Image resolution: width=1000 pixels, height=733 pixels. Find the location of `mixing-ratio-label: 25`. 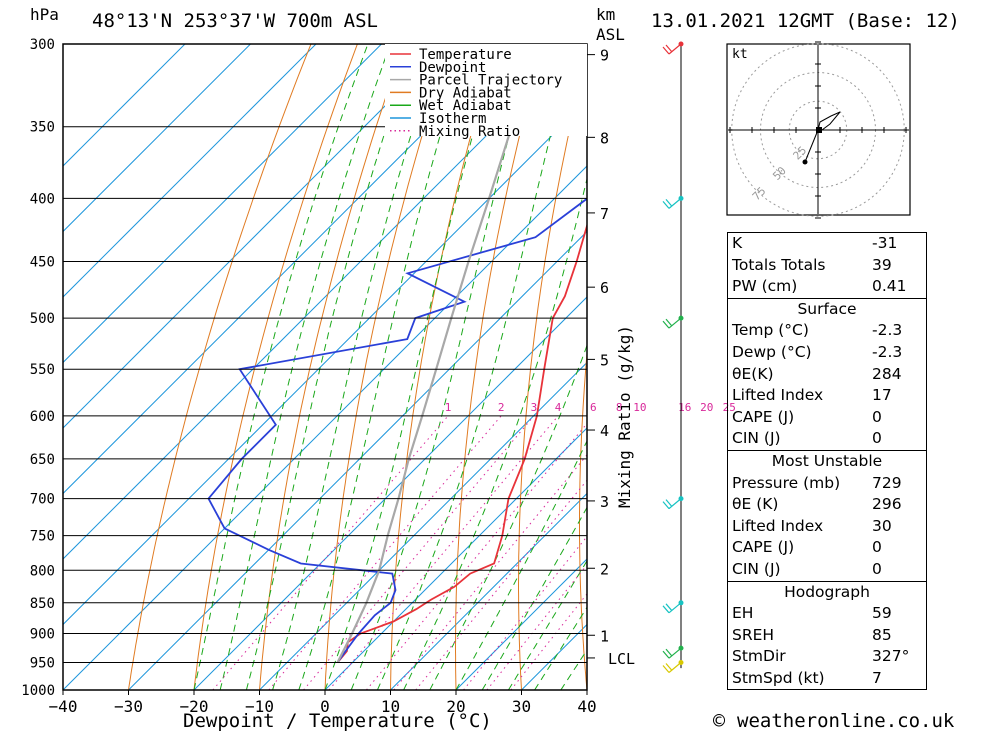

mixing-ratio-label: 25 is located at coordinates (729, 407).